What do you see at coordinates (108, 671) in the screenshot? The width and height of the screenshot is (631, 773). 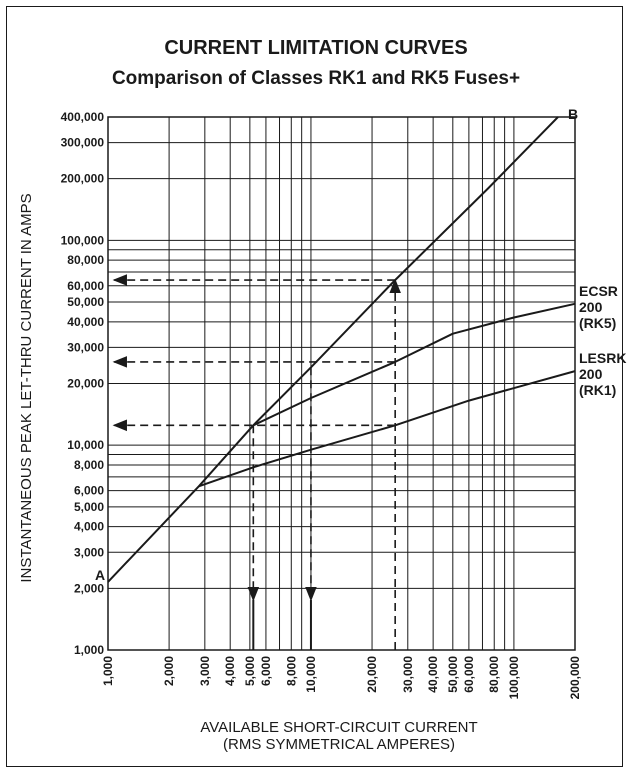 I see `x-tick-label: 1,000` at bounding box center [108, 671].